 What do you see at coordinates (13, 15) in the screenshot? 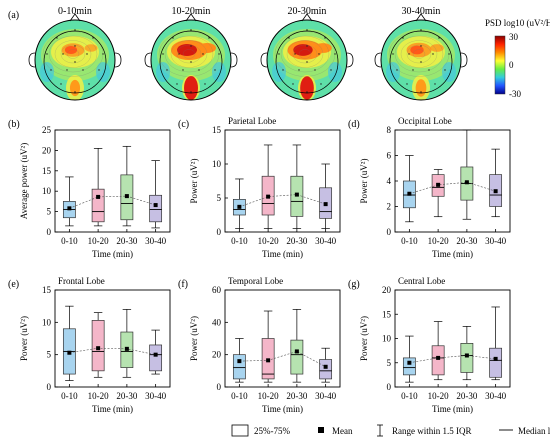
I see `panel-a-label: (a)` at bounding box center [13, 15].